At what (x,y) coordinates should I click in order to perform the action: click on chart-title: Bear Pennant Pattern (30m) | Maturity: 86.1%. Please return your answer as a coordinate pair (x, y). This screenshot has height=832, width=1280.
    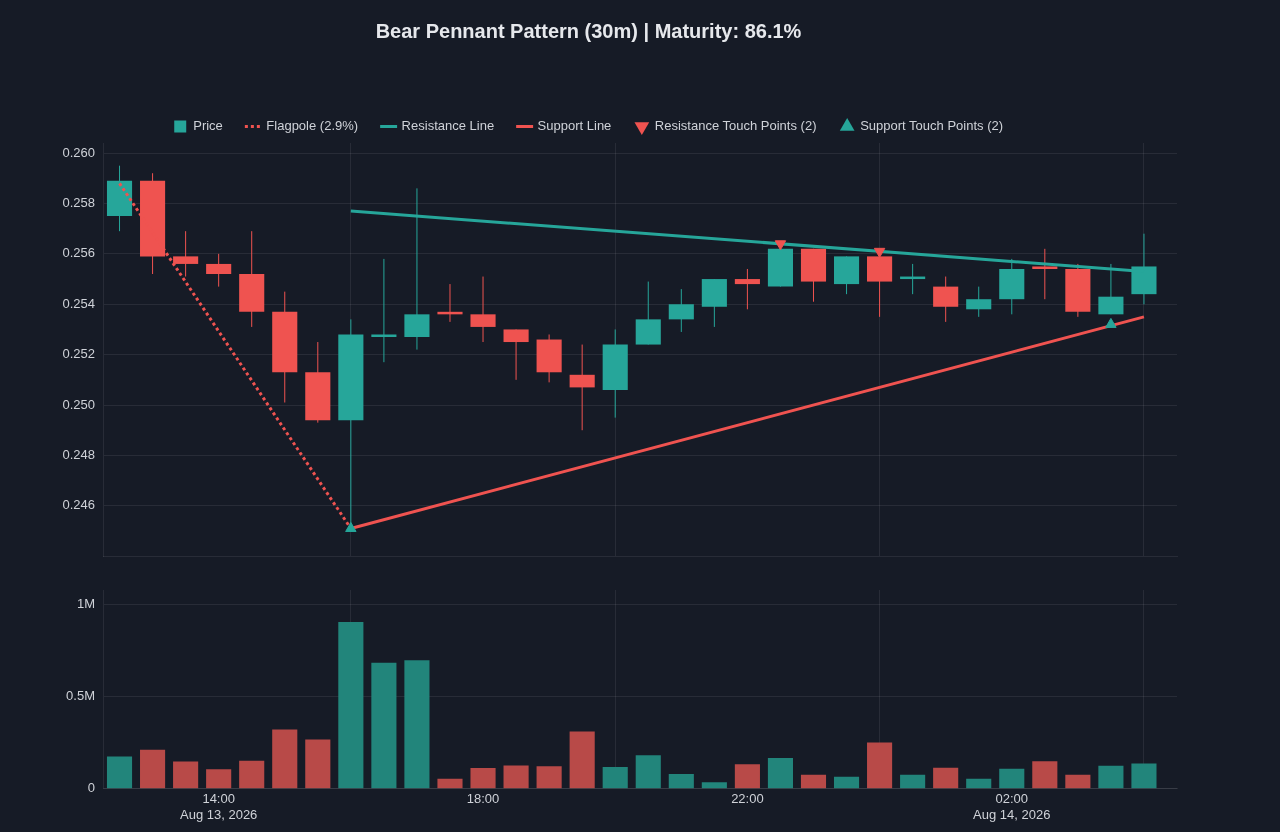
    Looking at the image, I should click on (588, 30).